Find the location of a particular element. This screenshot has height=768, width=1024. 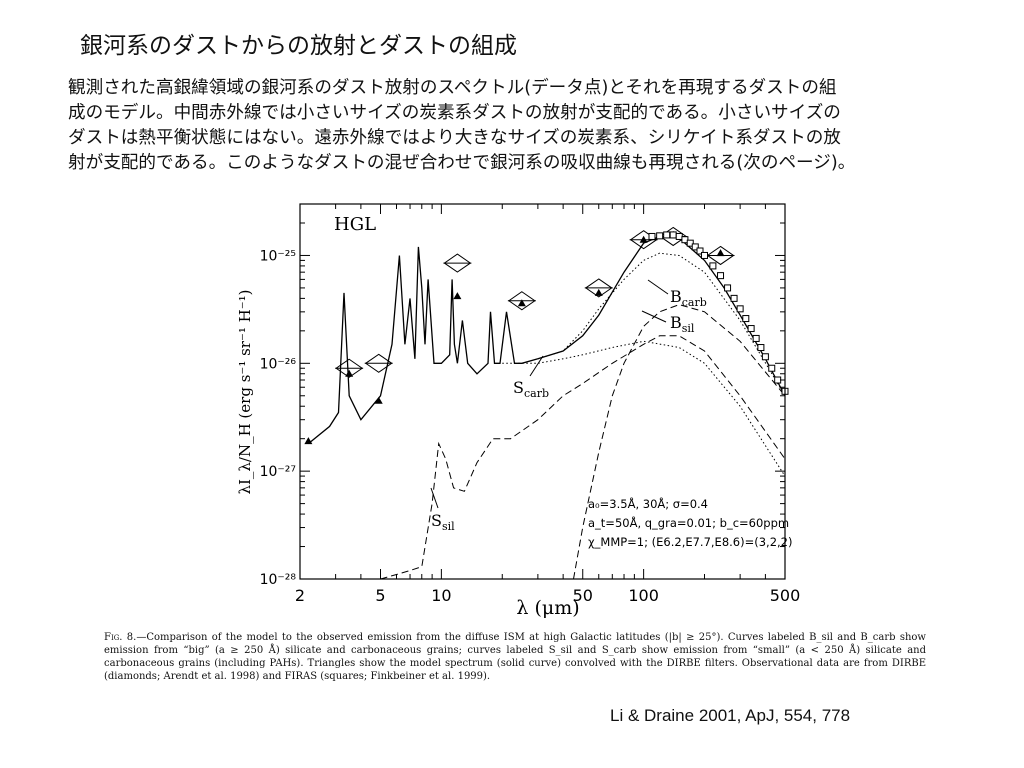

annotation-s-sil: Ssil is located at coordinates (443, 522).